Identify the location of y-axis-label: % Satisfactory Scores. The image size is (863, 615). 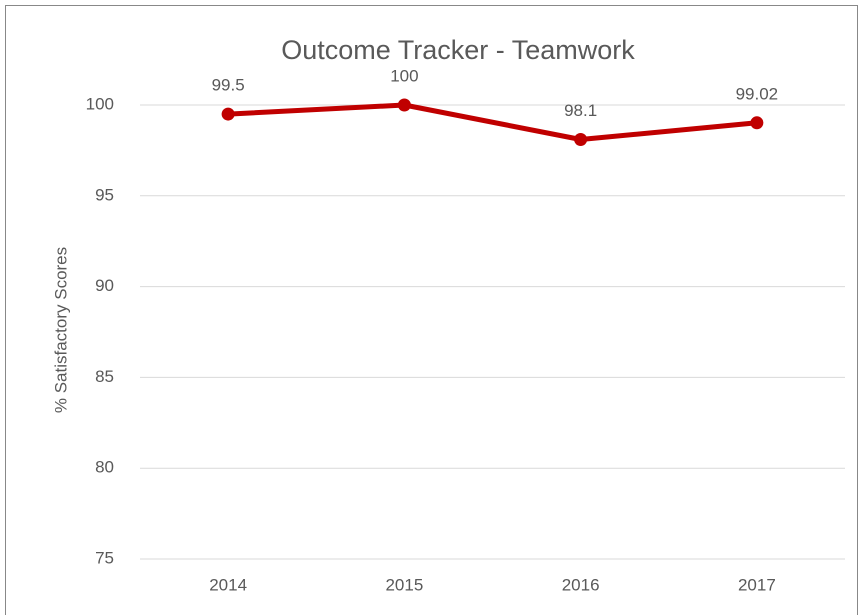
(60, 330).